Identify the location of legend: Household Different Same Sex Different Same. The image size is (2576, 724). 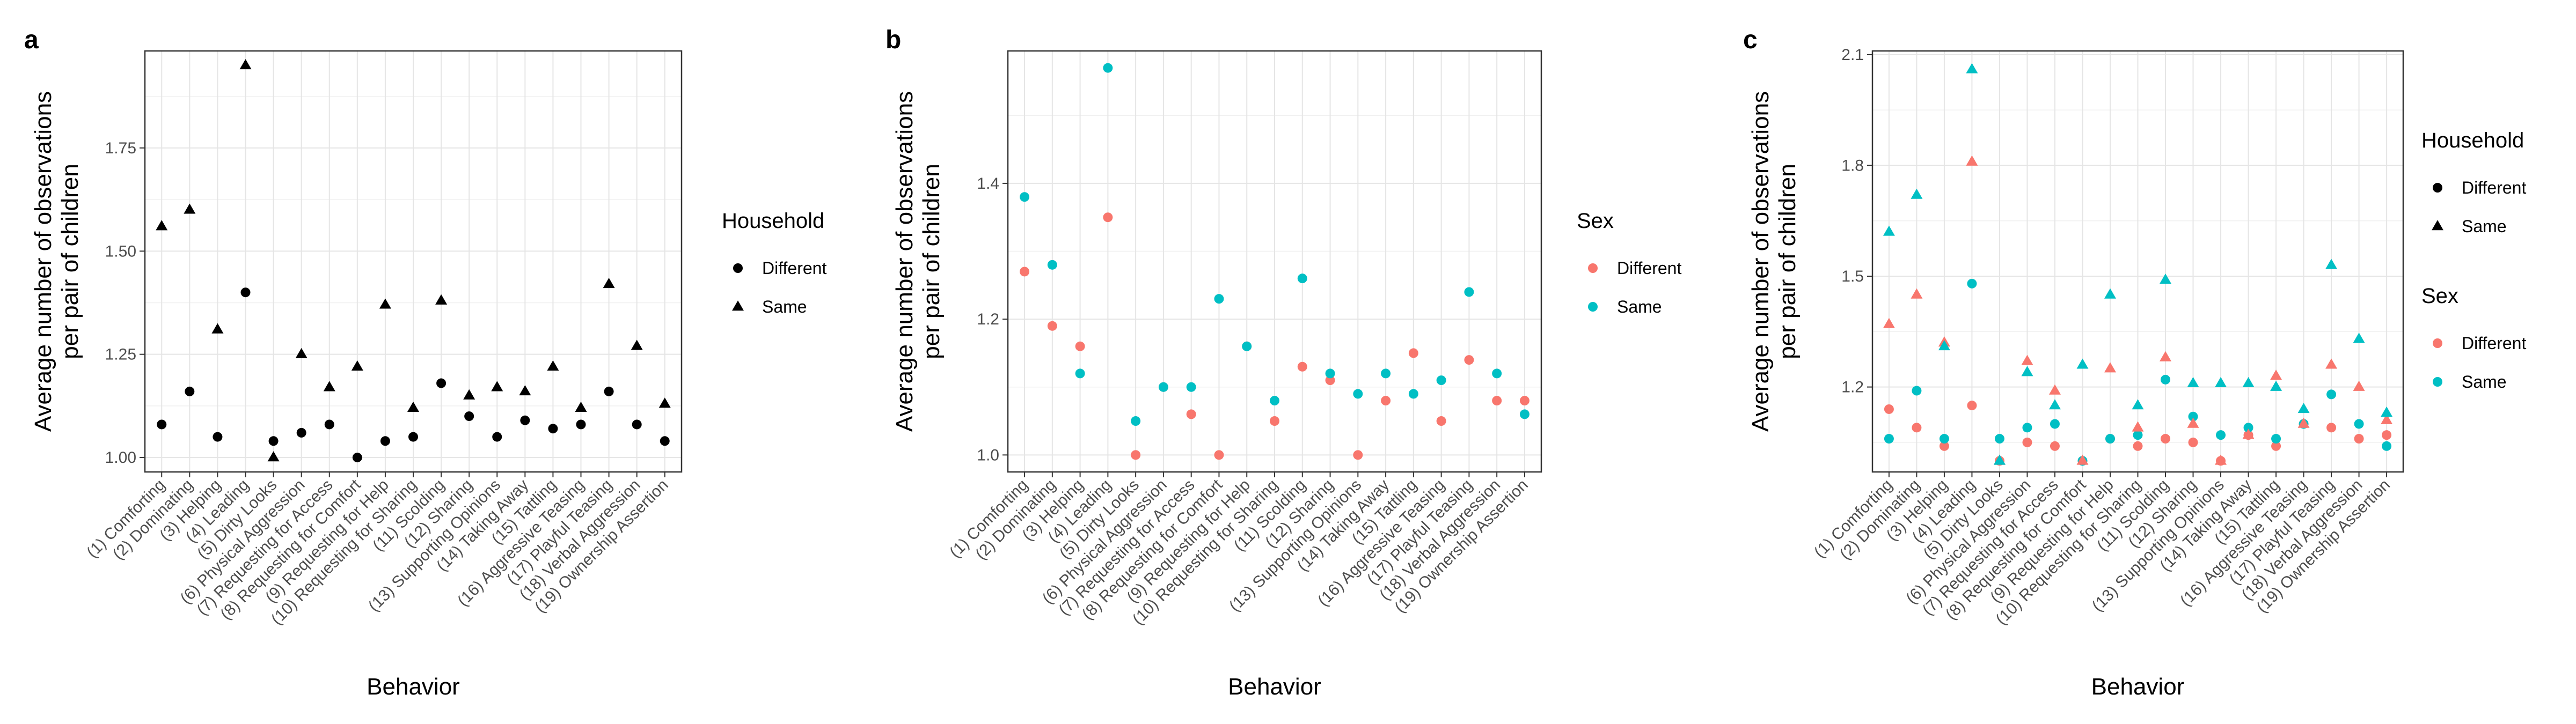
(2473, 260).